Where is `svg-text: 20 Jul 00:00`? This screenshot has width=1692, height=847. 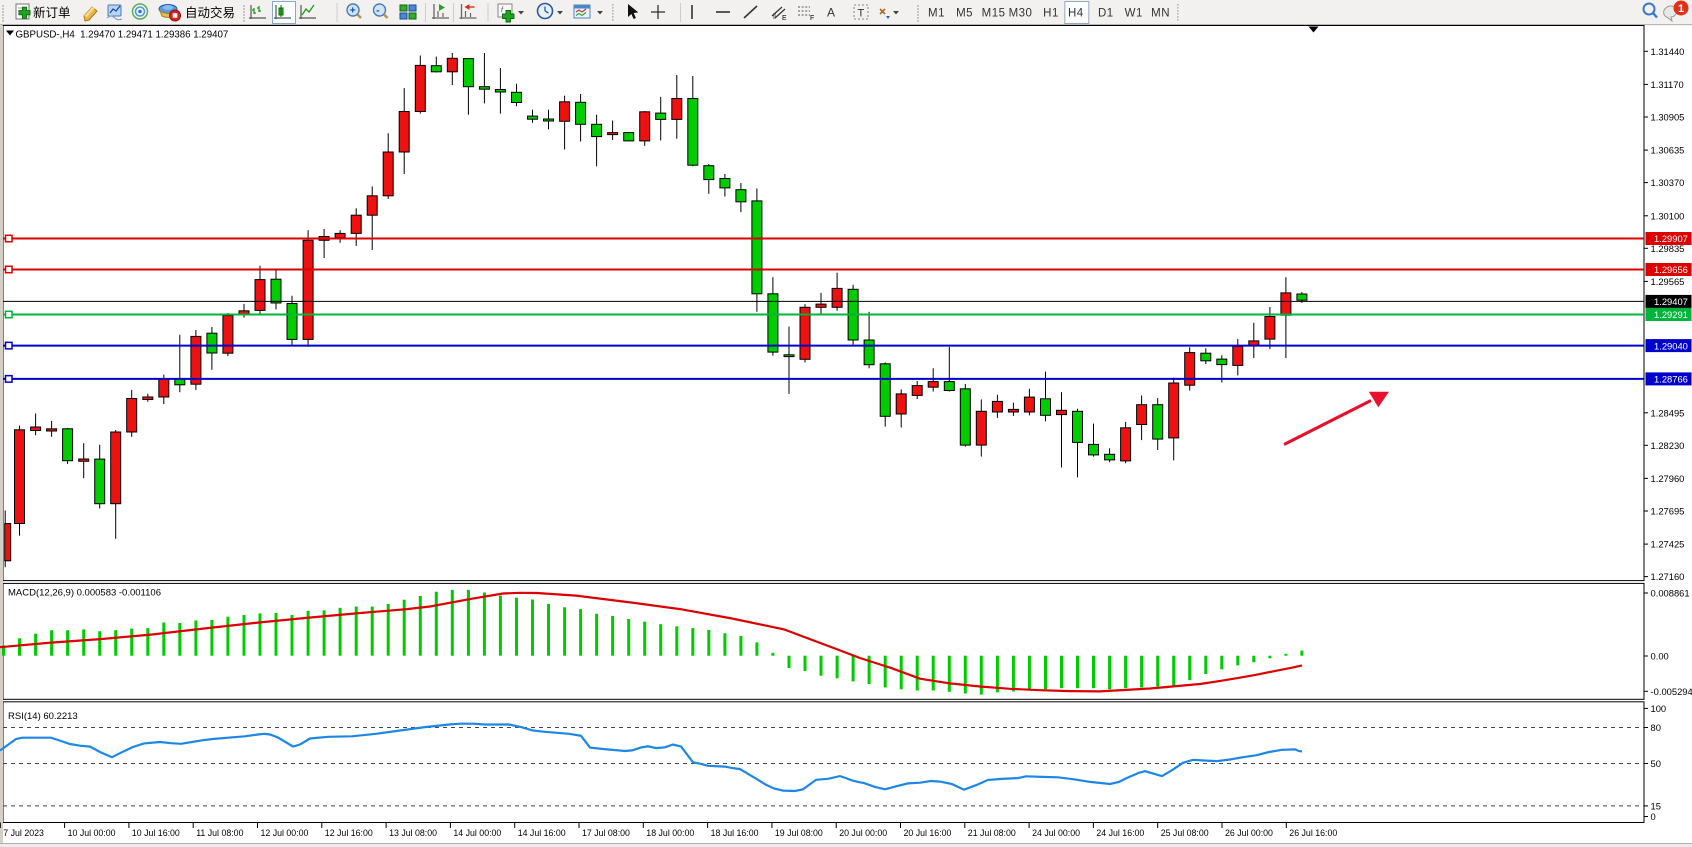 svg-text: 20 Jul 00:00 is located at coordinates (863, 833).